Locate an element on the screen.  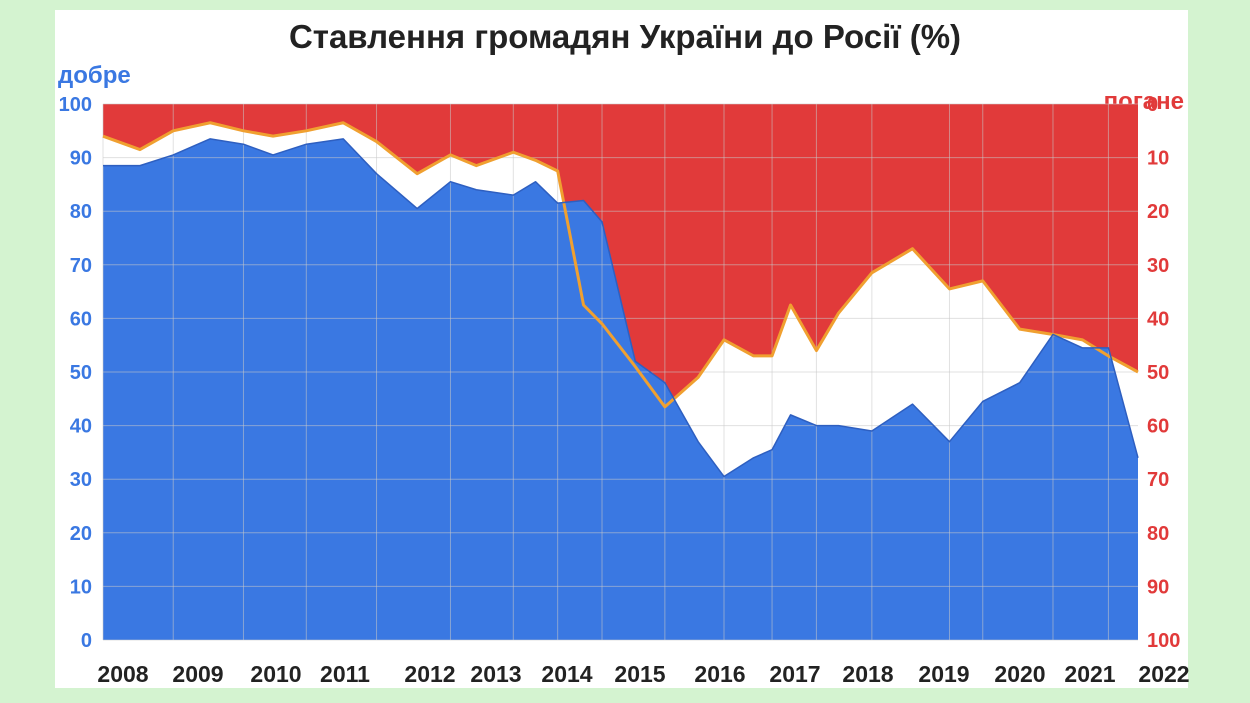
x-tick-label: 2018 is located at coordinates (867, 674).